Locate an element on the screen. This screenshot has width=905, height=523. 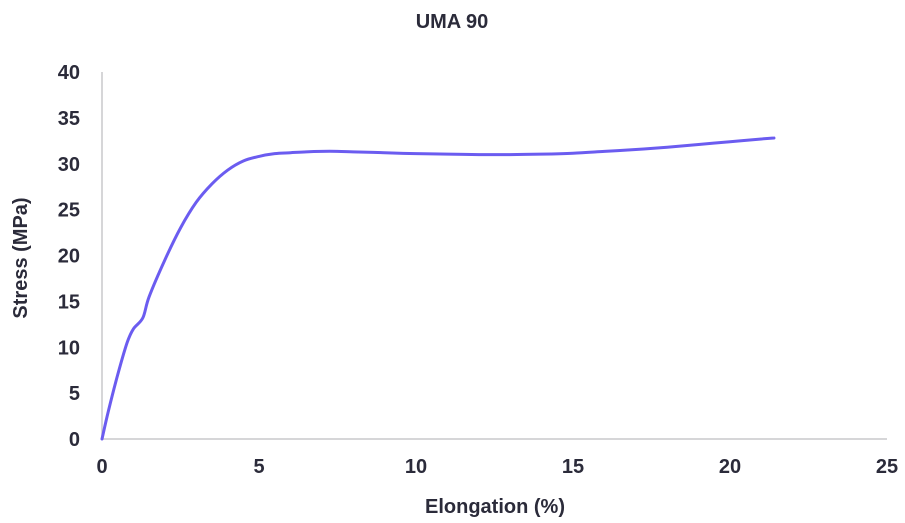
y-tick-label: 30 is located at coordinates (69, 165).